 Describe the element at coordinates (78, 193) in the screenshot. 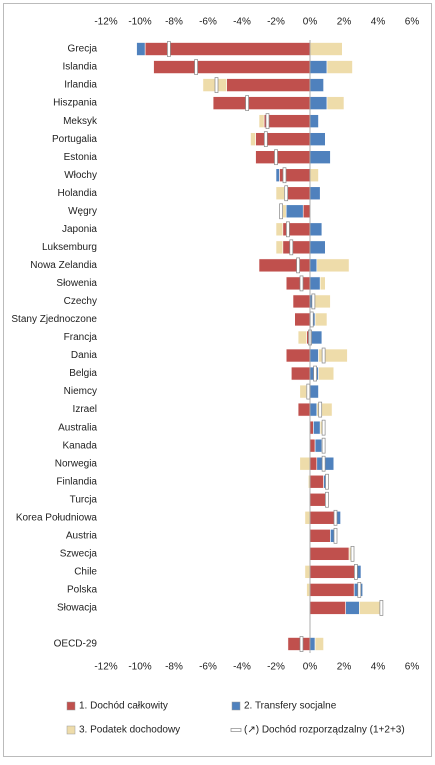

I see `category-label: Holandia` at that location.